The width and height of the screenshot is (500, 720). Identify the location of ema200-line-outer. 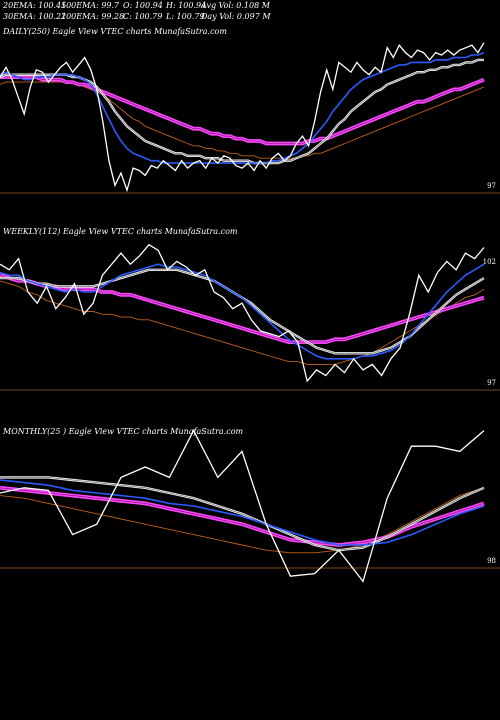
(242, 110).